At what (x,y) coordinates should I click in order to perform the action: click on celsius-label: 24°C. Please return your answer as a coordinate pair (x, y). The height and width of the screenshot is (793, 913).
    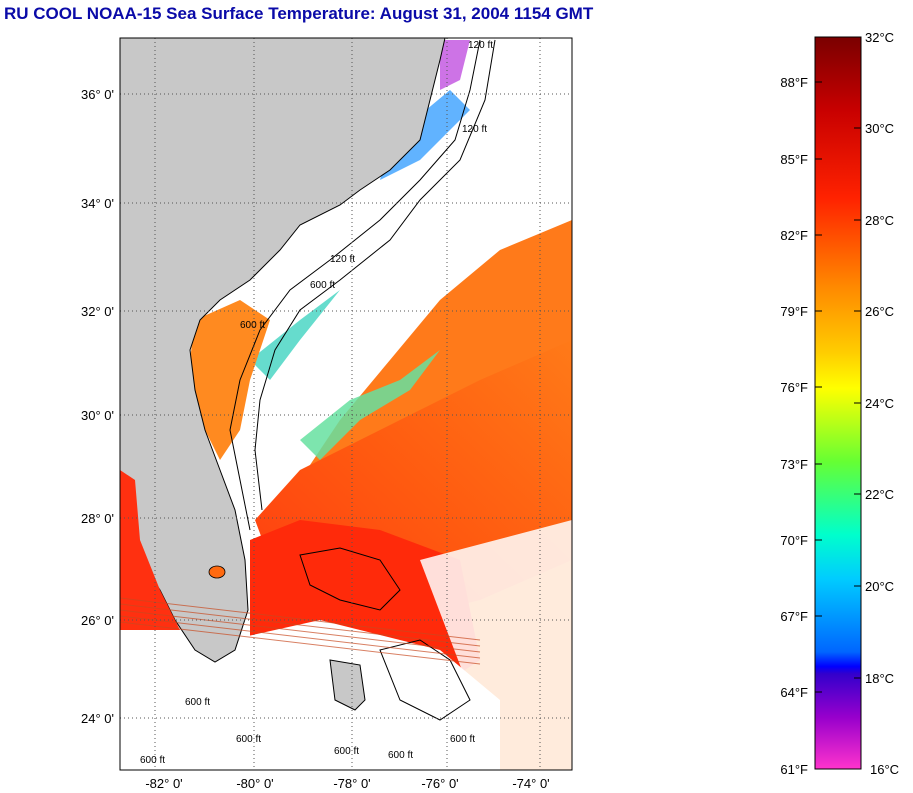
    Looking at the image, I should click on (879, 403).